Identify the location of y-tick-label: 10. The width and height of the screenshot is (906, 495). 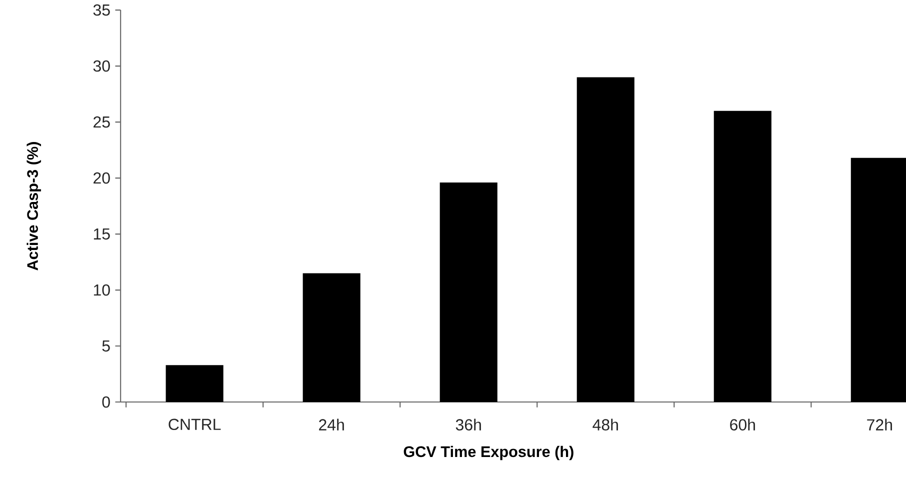
(102, 290).